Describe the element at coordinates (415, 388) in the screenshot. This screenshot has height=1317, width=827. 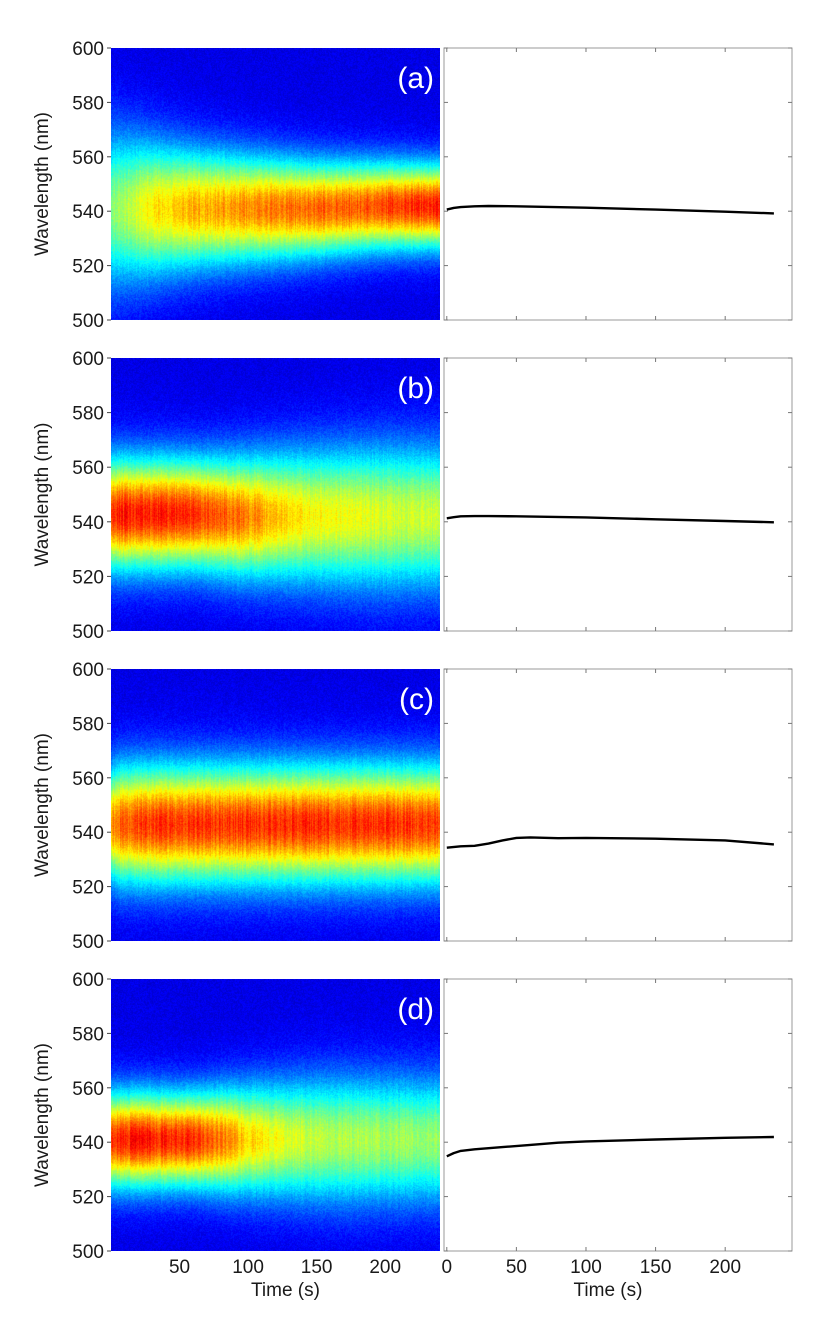
I see `panel-label: (b)` at that location.